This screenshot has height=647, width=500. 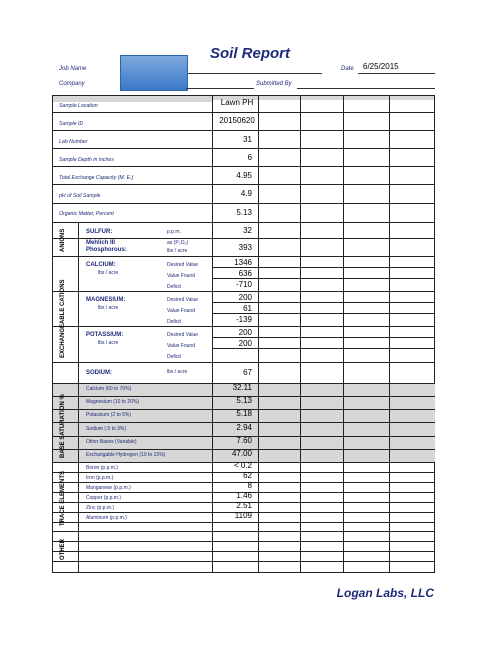 I want to click on sodium-unit: lbs / acre, so click(x=177, y=372).